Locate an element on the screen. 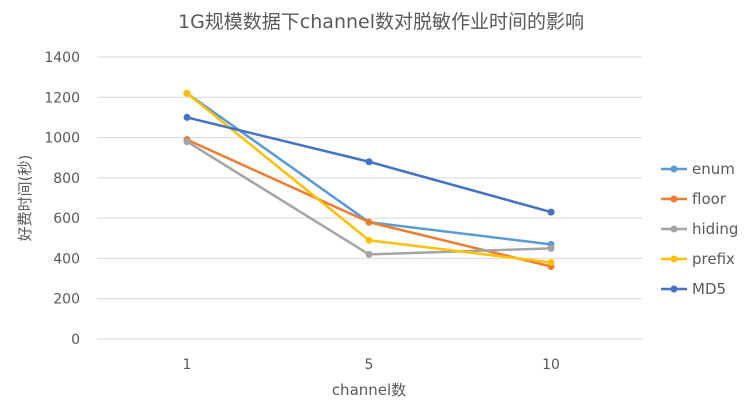  series-md5 is located at coordinates (369, 164).